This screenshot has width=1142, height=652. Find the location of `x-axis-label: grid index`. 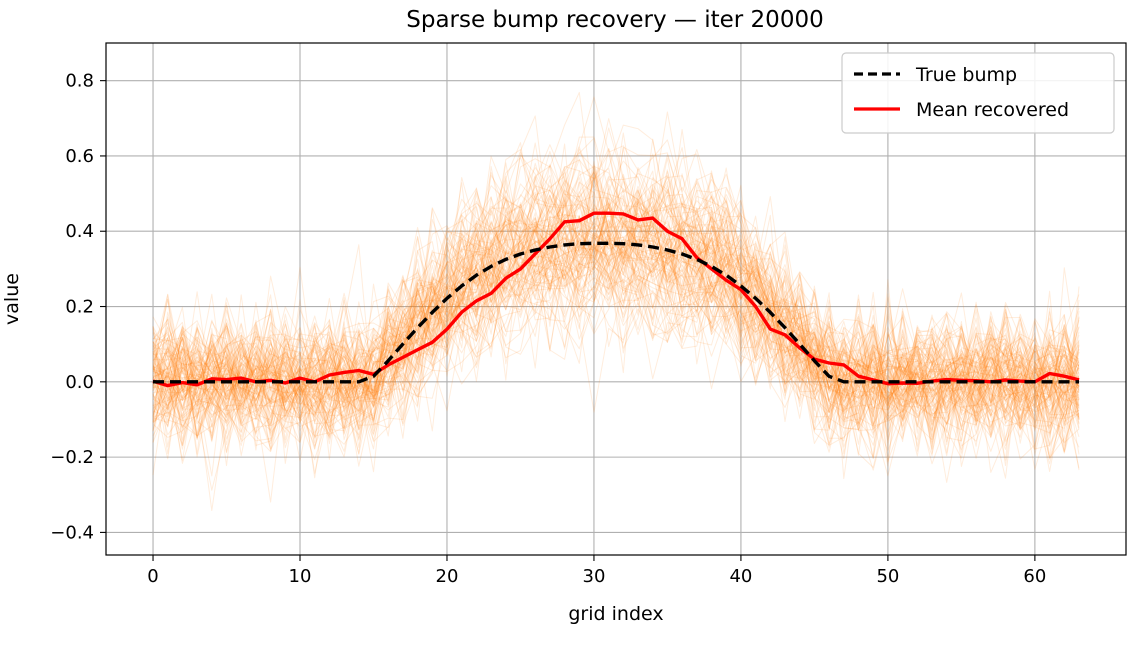

x-axis-label: grid index is located at coordinates (615, 614).